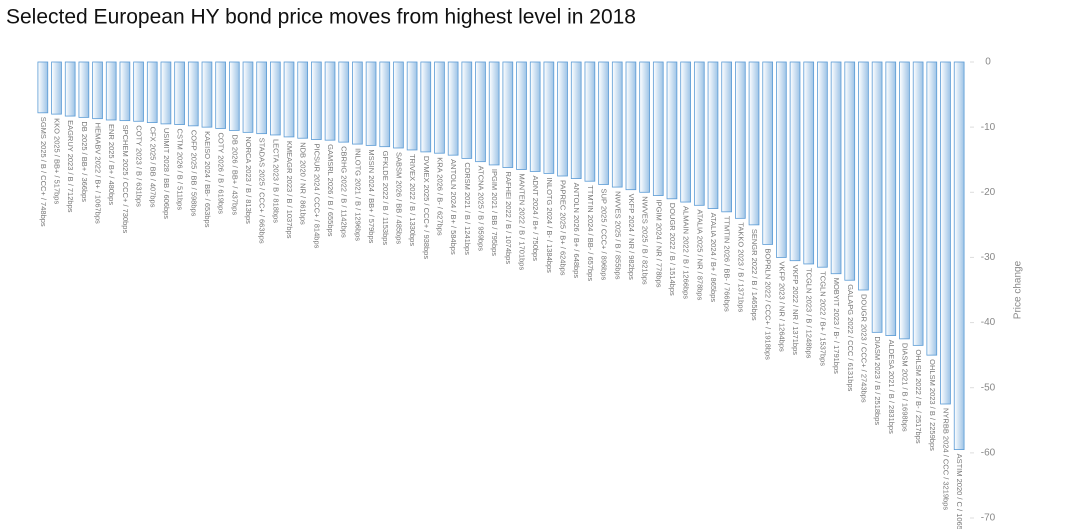 The height and width of the screenshot is (529, 1083). I want to click on x-tick-label: NWVES 2025 / B / 821bps, so click(645, 240).